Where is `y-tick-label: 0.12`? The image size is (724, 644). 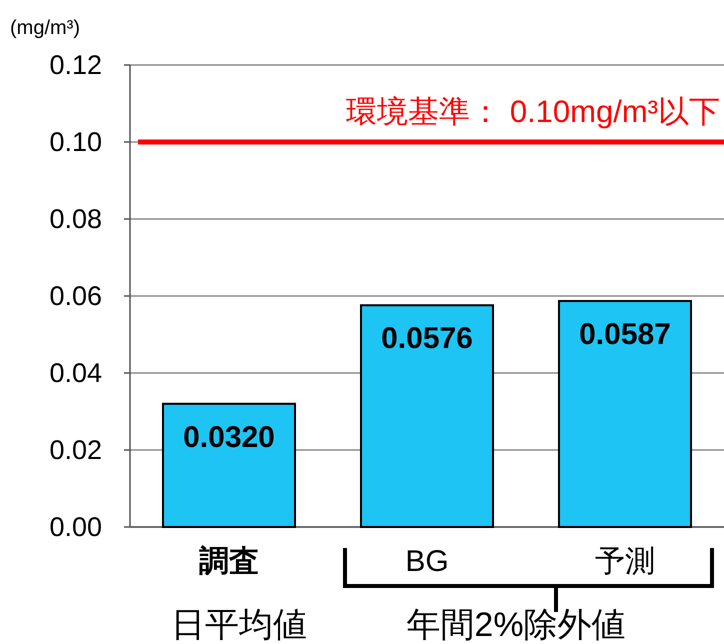 y-tick-label: 0.12 is located at coordinates (75, 65).